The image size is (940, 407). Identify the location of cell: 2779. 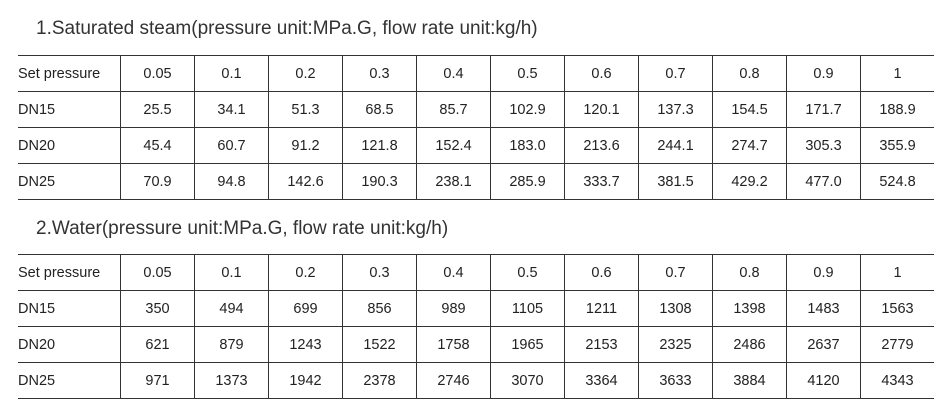
(897, 344).